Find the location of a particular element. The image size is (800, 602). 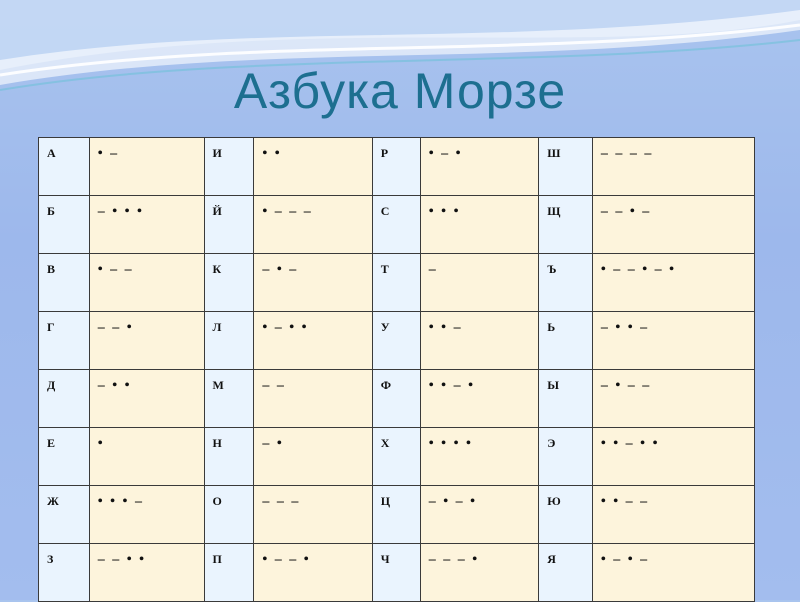

letter-cell: Ф is located at coordinates (396, 398).